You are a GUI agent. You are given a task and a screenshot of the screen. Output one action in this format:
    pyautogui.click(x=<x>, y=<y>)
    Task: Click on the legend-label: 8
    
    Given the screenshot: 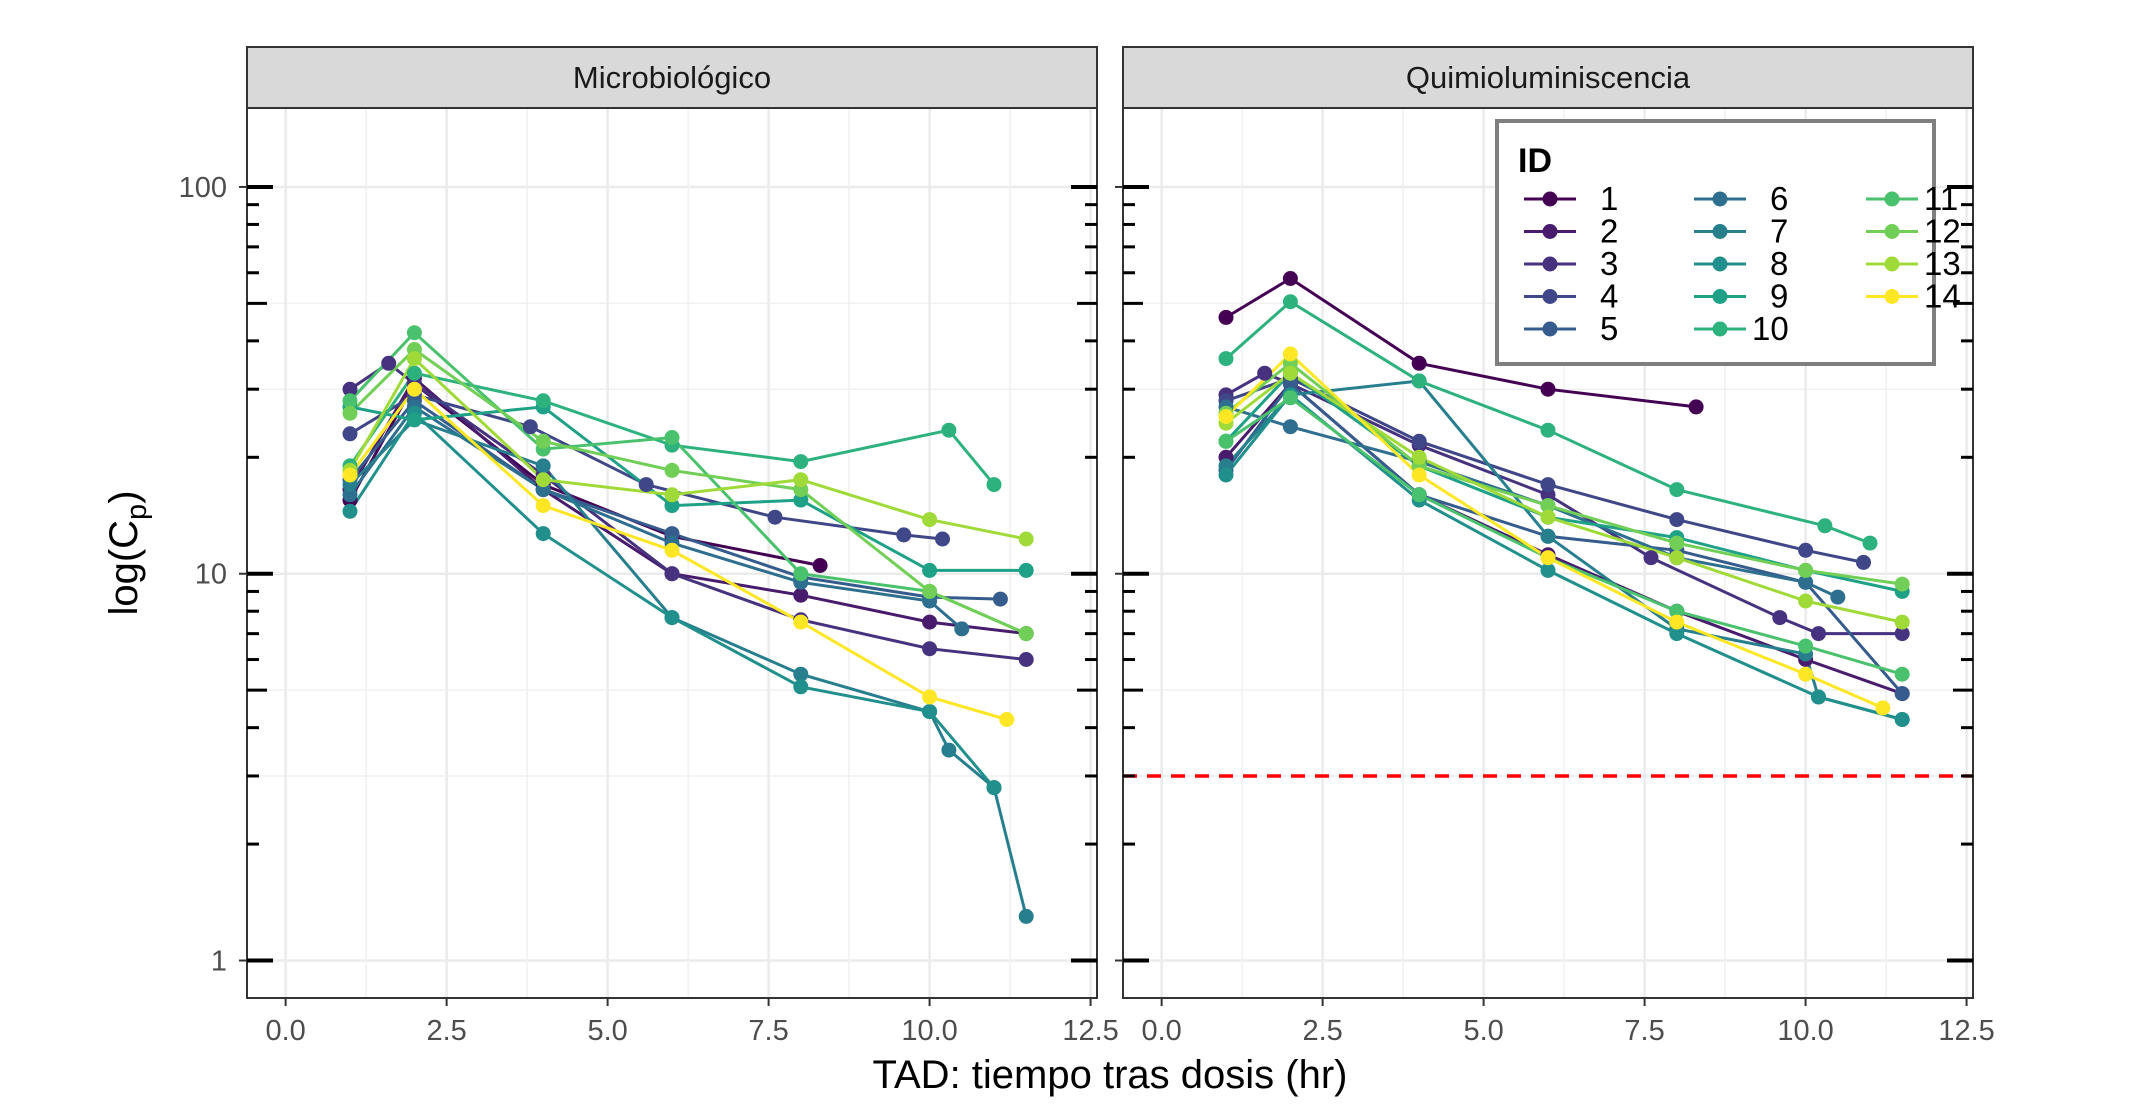 What is the action you would take?
    pyautogui.click(x=1779, y=263)
    